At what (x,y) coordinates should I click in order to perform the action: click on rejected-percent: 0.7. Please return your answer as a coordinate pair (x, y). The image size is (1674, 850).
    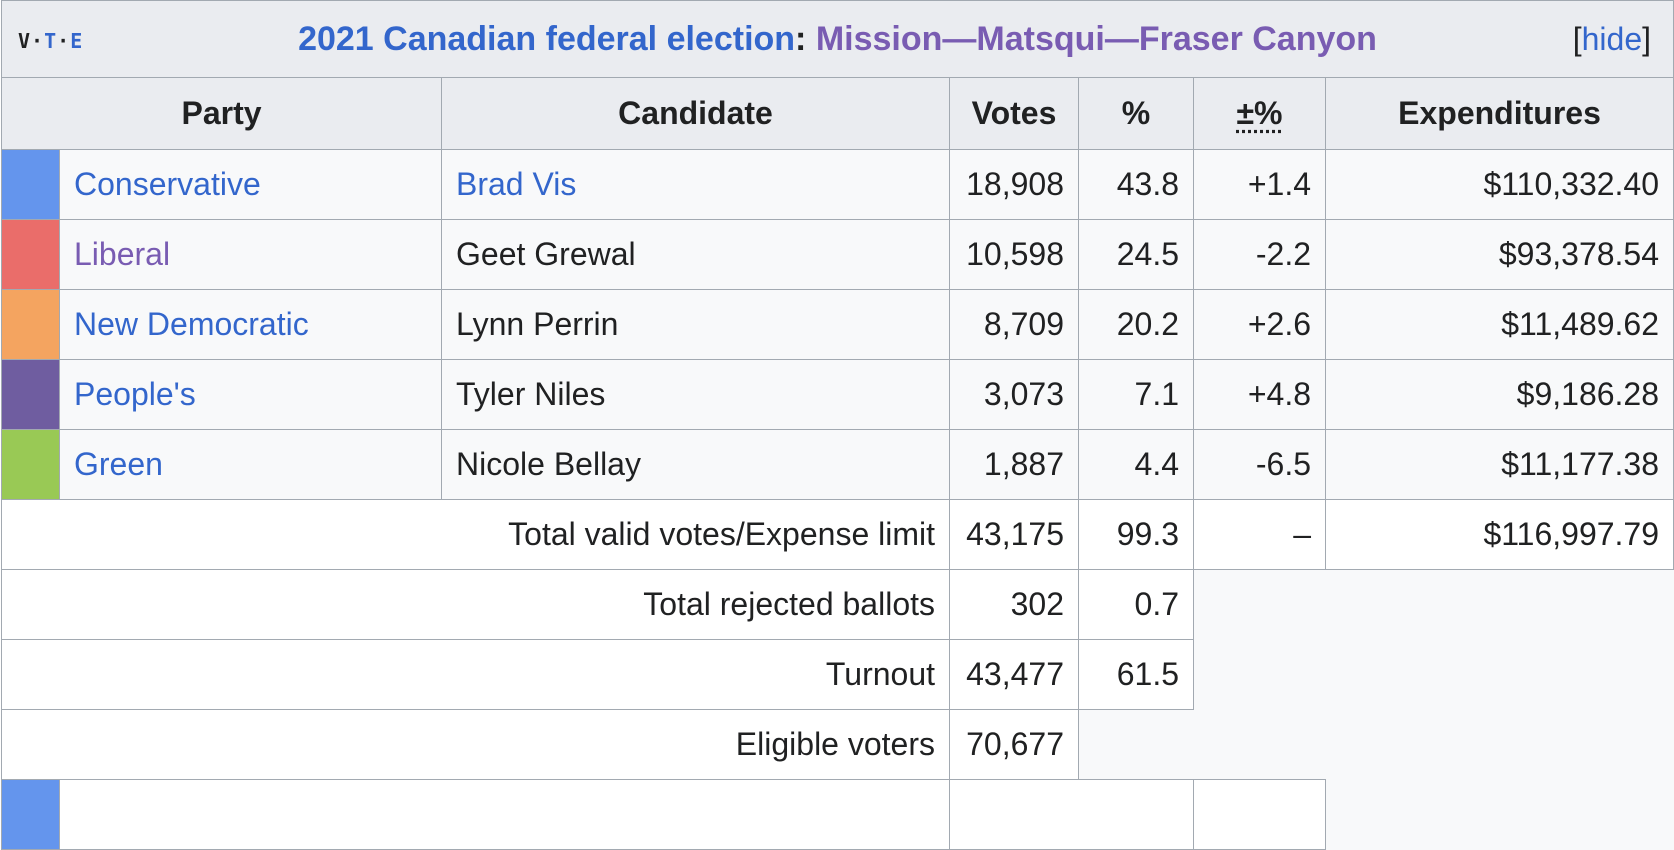
    Looking at the image, I should click on (1136, 604).